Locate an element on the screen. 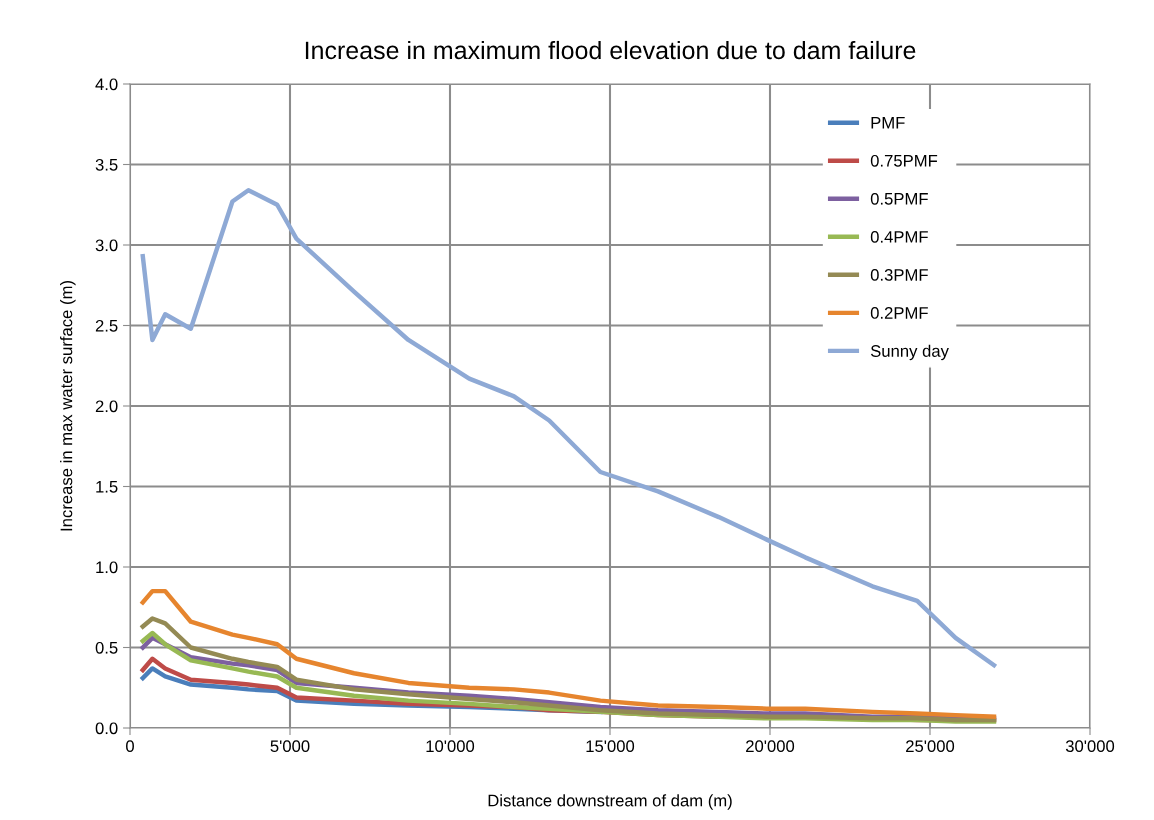 Image resolution: width=1154 pixels, height=820 pixels. legend-label: Sunny day is located at coordinates (909, 352).